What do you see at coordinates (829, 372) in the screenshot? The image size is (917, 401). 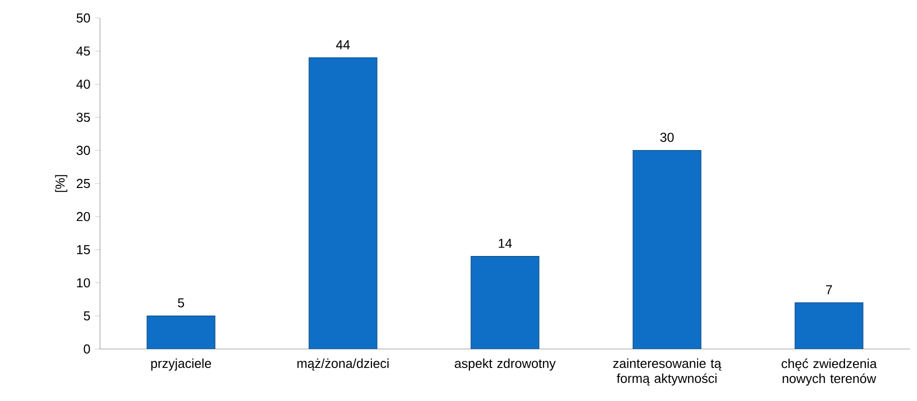 I see `x-tick-label: chęć zwiedzenia nowych terenów` at bounding box center [829, 372].